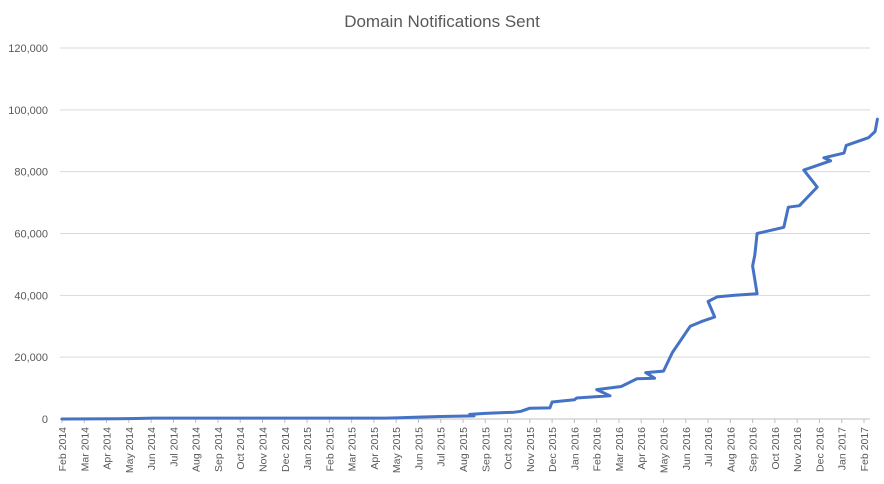 This screenshot has height=484, width=884. I want to click on y-tick-label: 100,000, so click(28, 111).